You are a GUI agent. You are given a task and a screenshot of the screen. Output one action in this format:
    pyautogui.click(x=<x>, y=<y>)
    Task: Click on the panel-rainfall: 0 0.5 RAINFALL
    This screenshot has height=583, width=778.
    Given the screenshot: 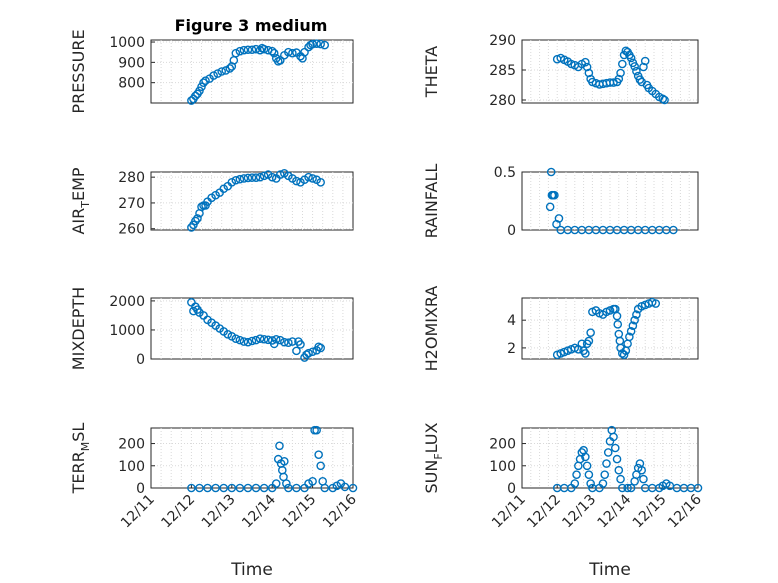 What is the action you would take?
    pyautogui.click(x=560, y=201)
    